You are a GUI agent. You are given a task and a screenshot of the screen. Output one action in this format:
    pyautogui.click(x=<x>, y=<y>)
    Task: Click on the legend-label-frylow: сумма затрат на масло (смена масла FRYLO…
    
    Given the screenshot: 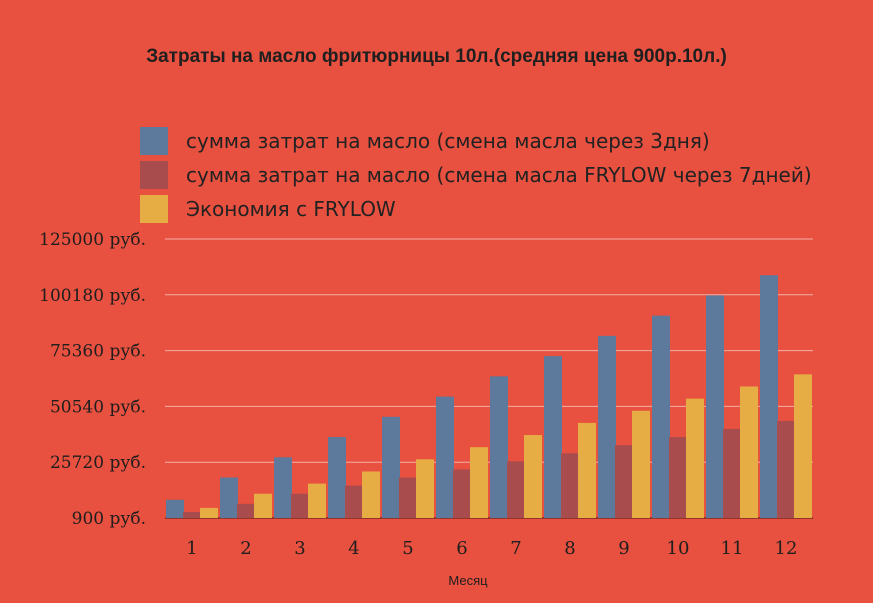 What is the action you would take?
    pyautogui.click(x=499, y=175)
    